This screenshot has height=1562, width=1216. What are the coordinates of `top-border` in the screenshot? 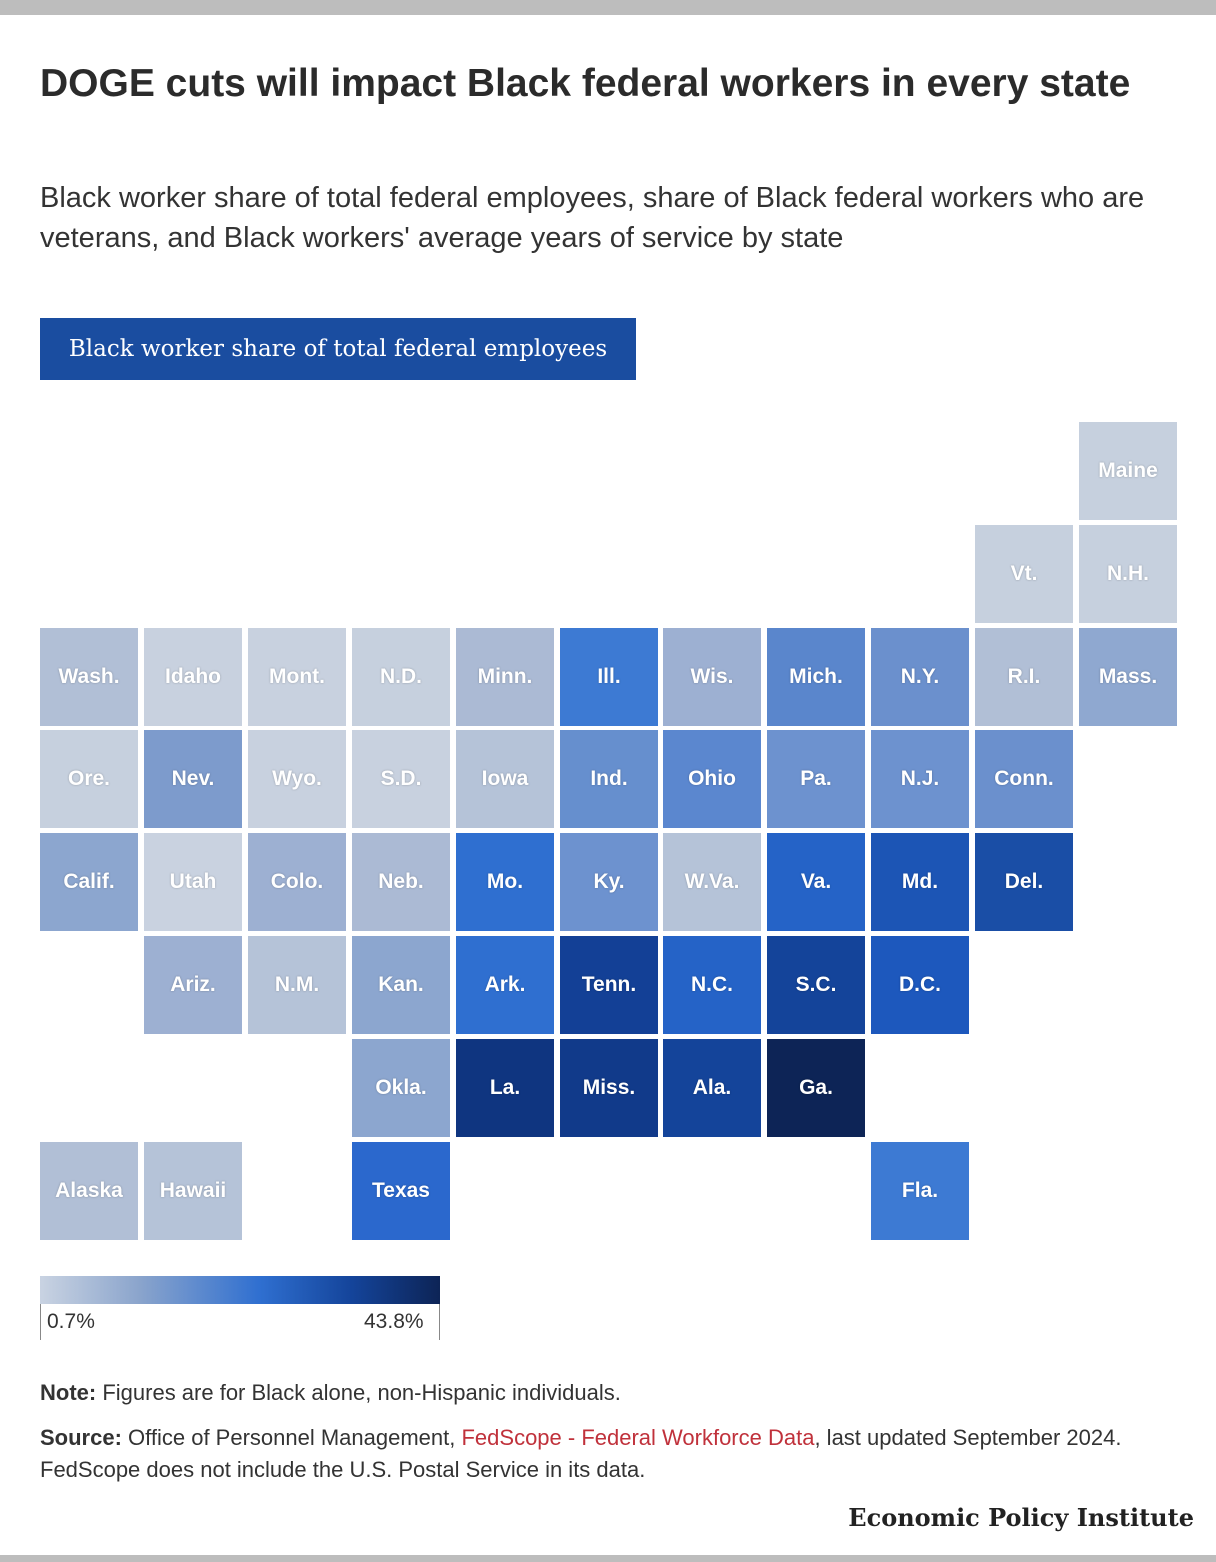 It's located at (608, 7).